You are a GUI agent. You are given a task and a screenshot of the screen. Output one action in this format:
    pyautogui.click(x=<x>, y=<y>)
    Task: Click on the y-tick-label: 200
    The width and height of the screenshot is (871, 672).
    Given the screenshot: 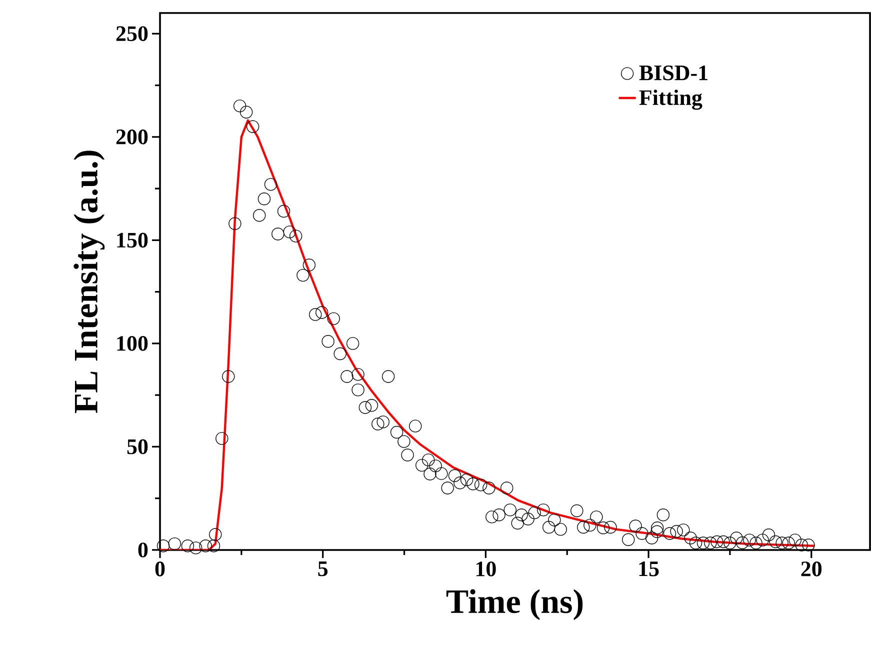 What is the action you would take?
    pyautogui.click(x=132, y=136)
    